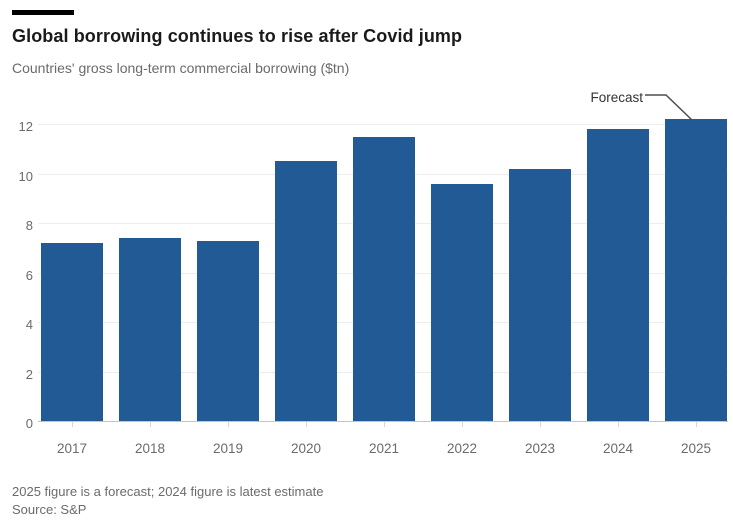 The image size is (733, 524). I want to click on y-axis-label-12: 12, so click(25, 126).